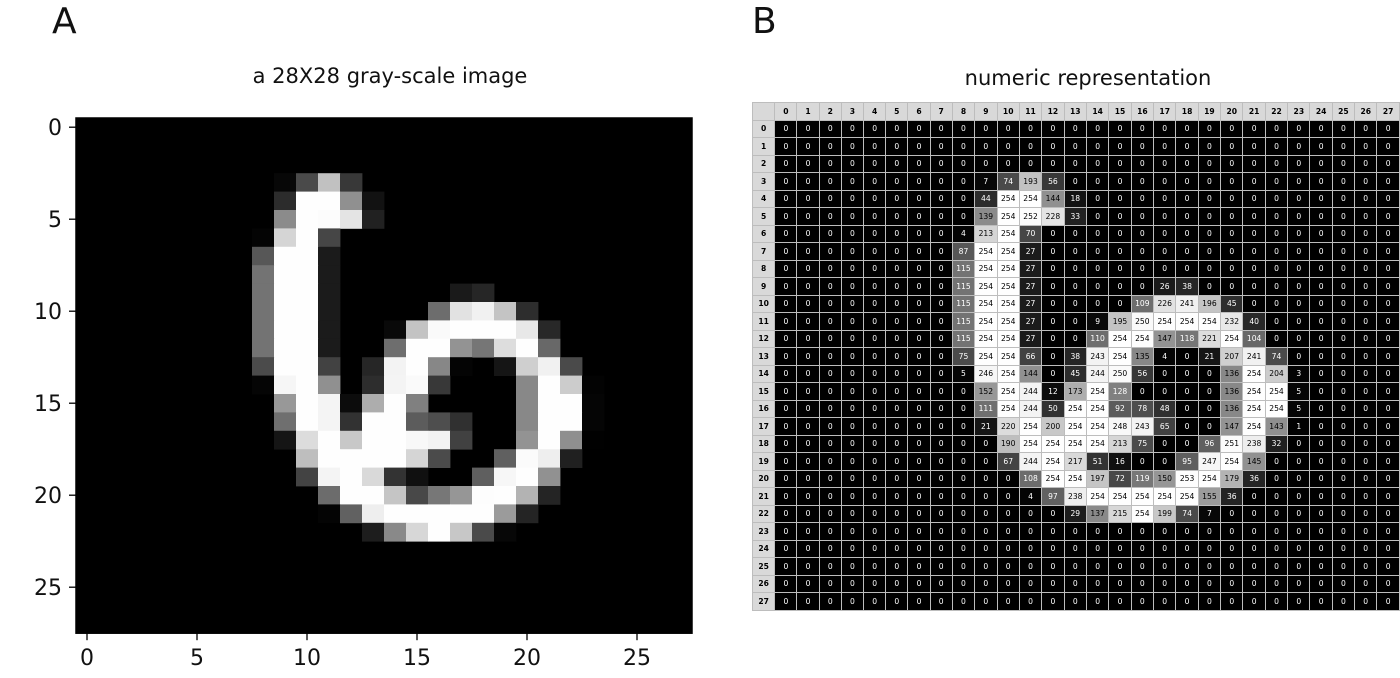 The width and height of the screenshot is (1400, 678). What do you see at coordinates (1165, 356) in the screenshot?
I see `grid-cell: 4` at bounding box center [1165, 356].